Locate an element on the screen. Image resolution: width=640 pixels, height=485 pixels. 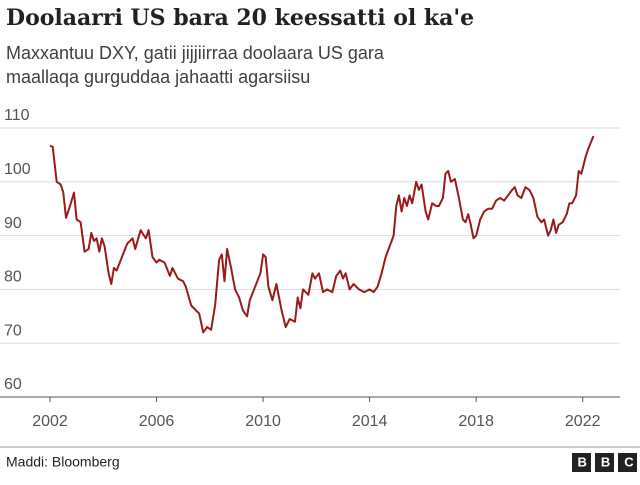
y-tick-label: 80 is located at coordinates (13, 277).